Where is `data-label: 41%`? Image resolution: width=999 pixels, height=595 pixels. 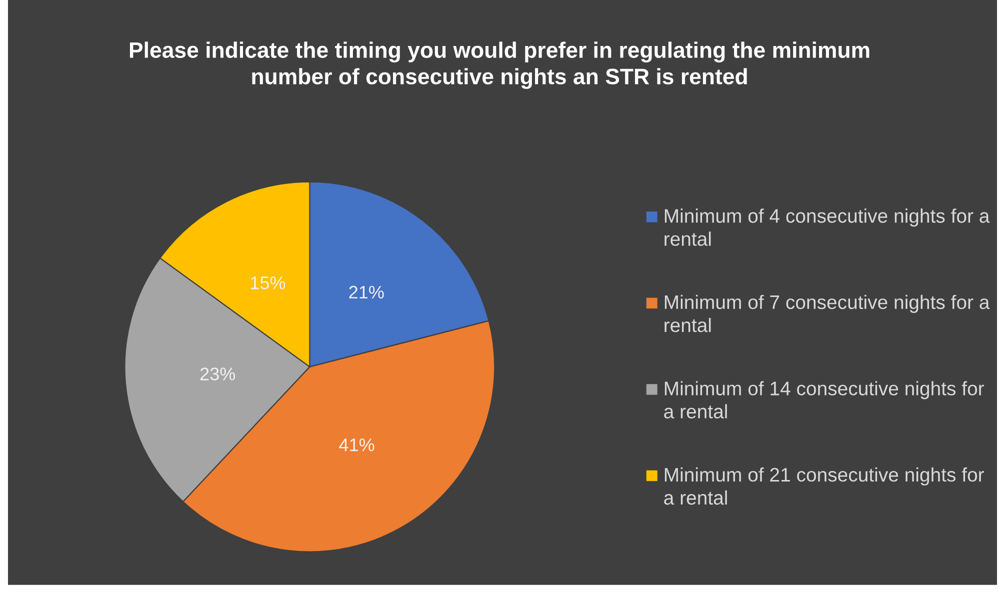
data-label: 41% is located at coordinates (356, 445).